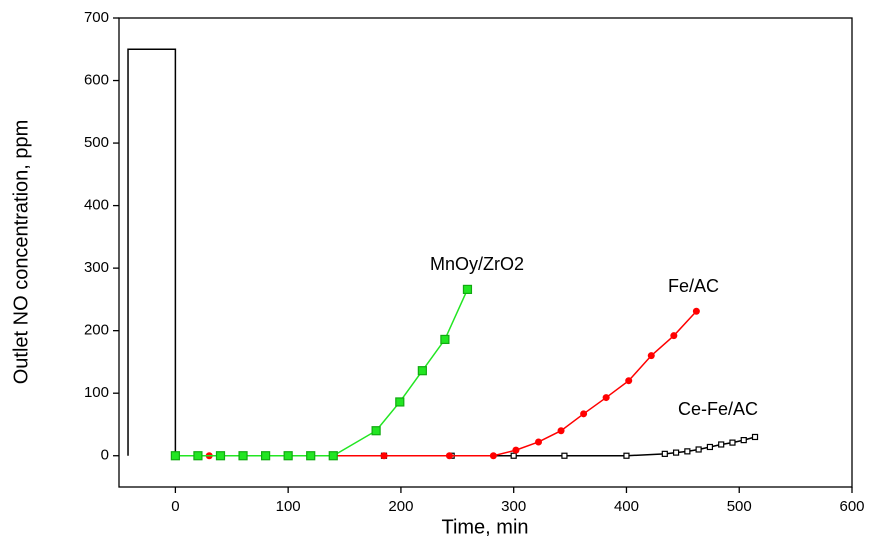 Image resolution: width=870 pixels, height=544 pixels. I want to click on y-tick-label: 200, so click(96, 330).